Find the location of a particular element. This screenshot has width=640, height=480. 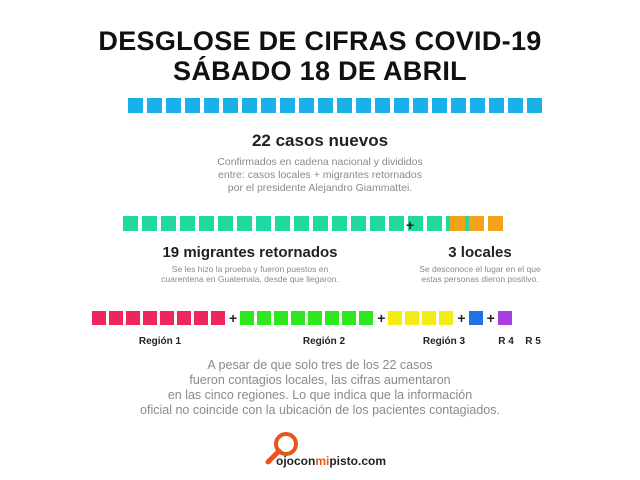

region-2-label: Región 2 is located at coordinates (324, 341).